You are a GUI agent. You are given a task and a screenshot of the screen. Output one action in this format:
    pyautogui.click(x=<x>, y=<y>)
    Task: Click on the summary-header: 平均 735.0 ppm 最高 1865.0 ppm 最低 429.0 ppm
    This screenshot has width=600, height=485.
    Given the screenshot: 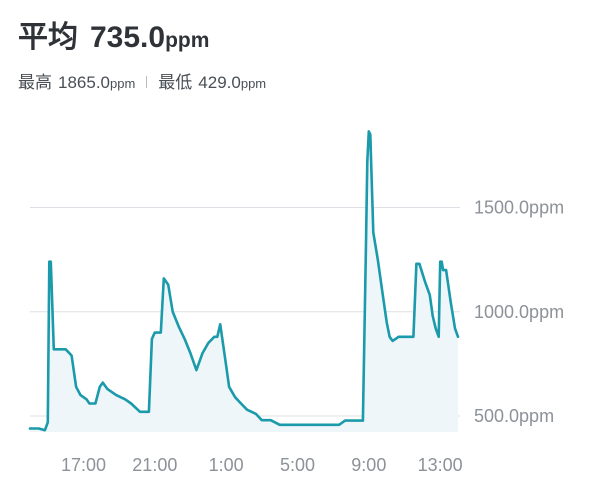 What is the action you would take?
    pyautogui.click(x=142, y=52)
    